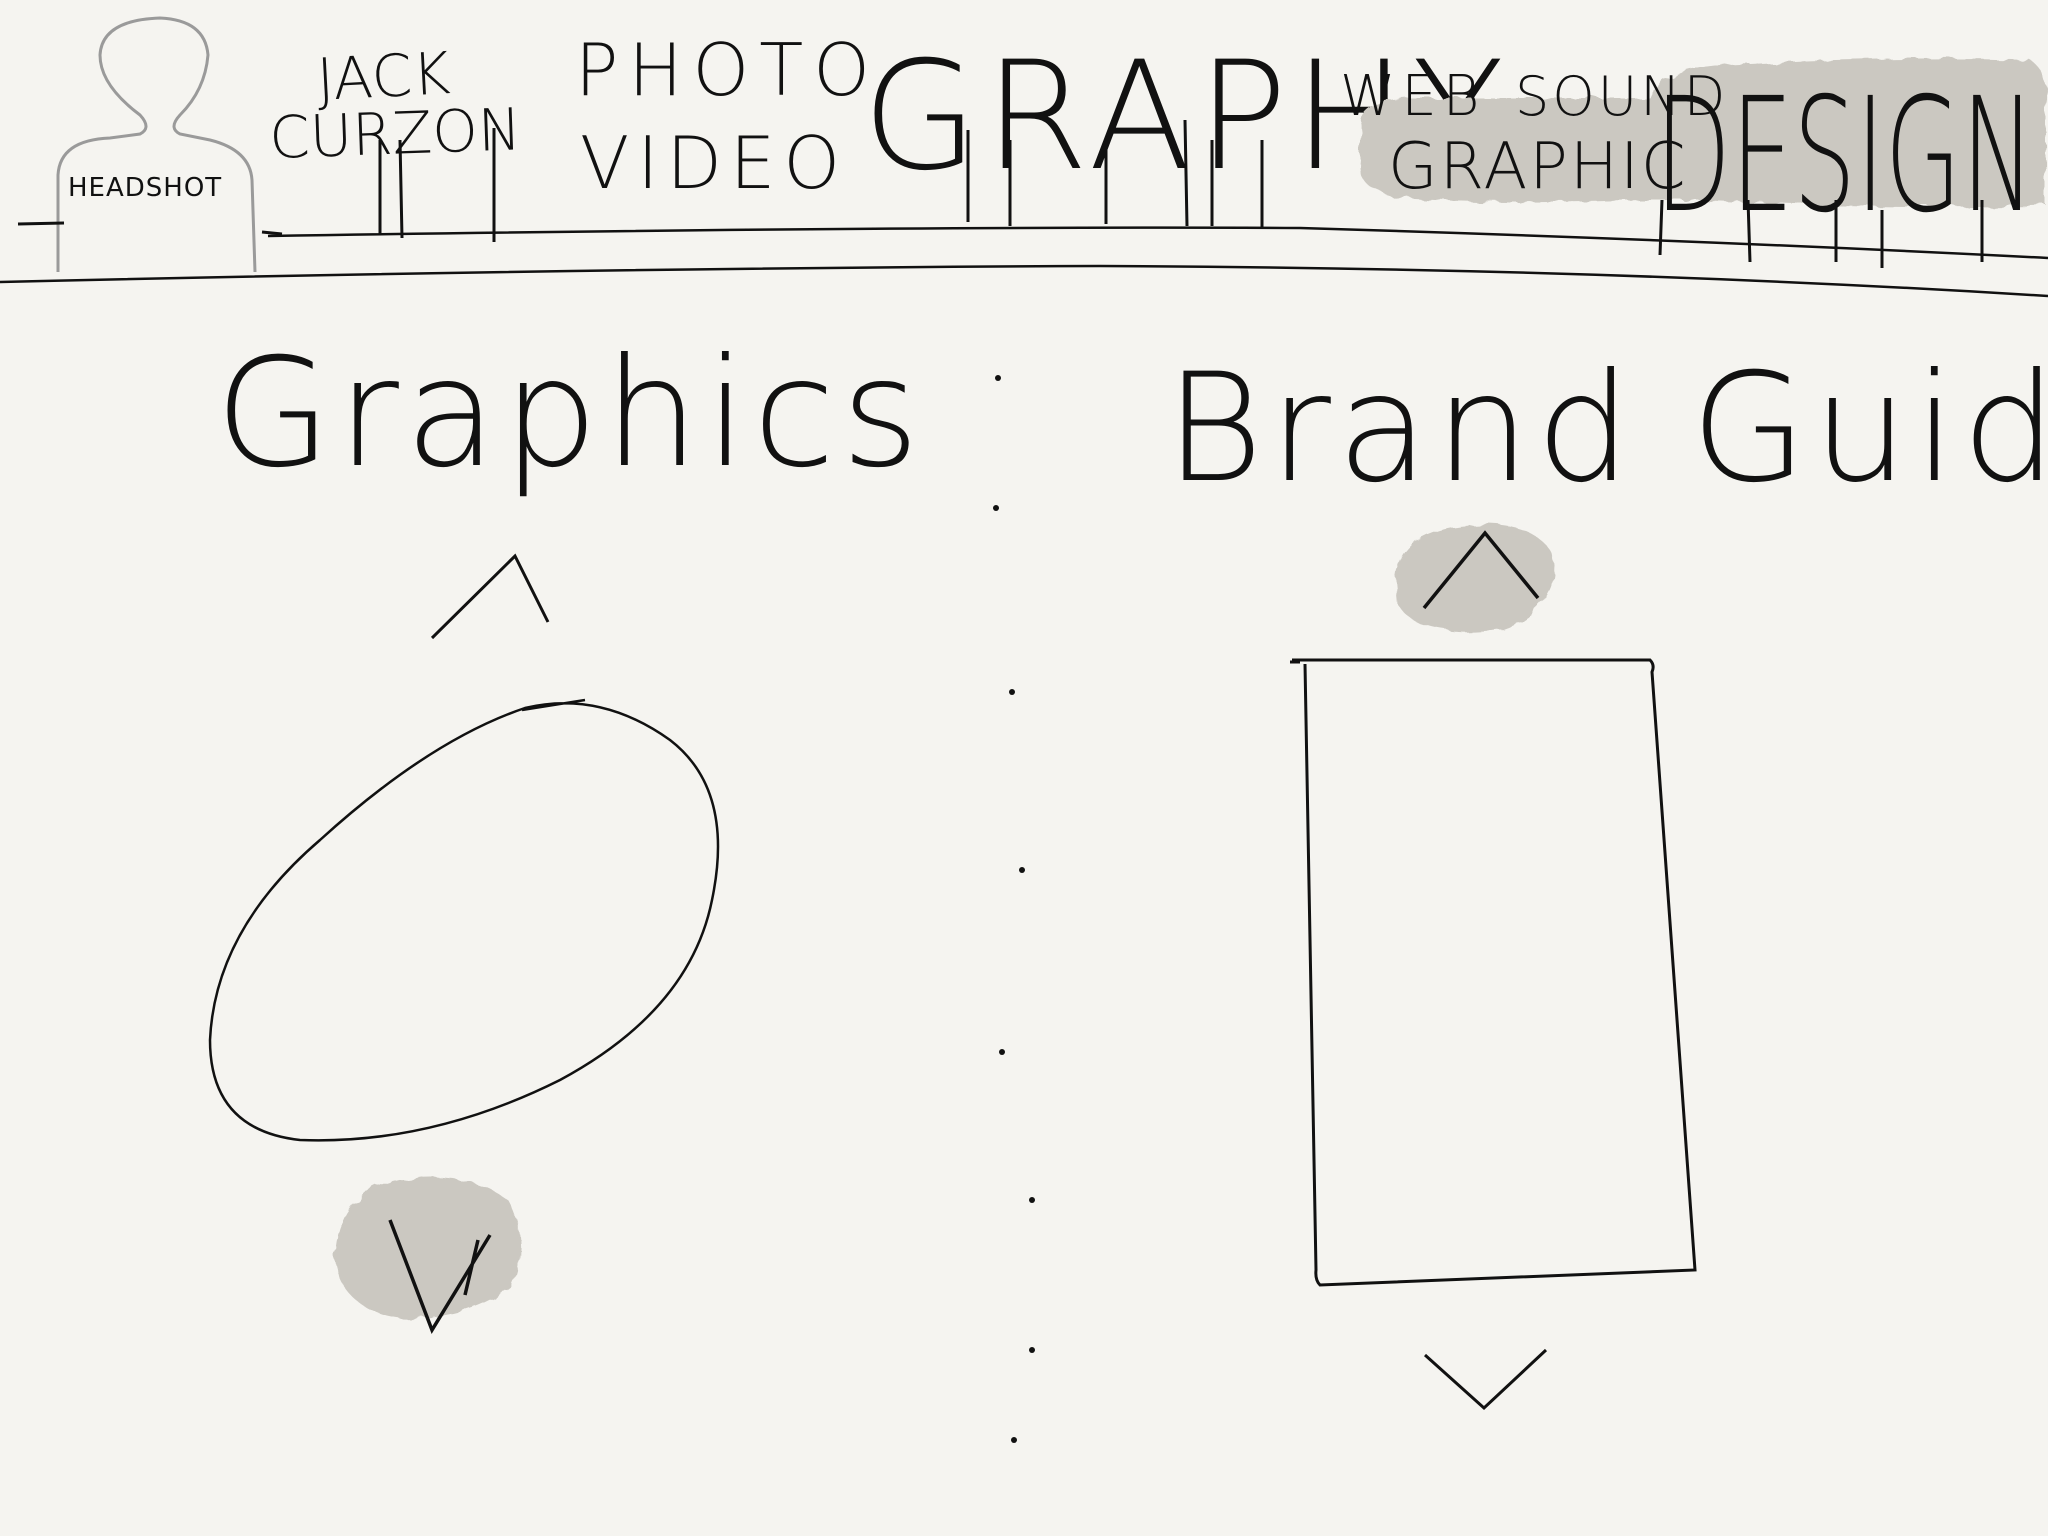 The image size is (2048, 1536). I want to click on nav-web-sound-graphic: WEB SOUND GRAPHIC, so click(1534, 134).